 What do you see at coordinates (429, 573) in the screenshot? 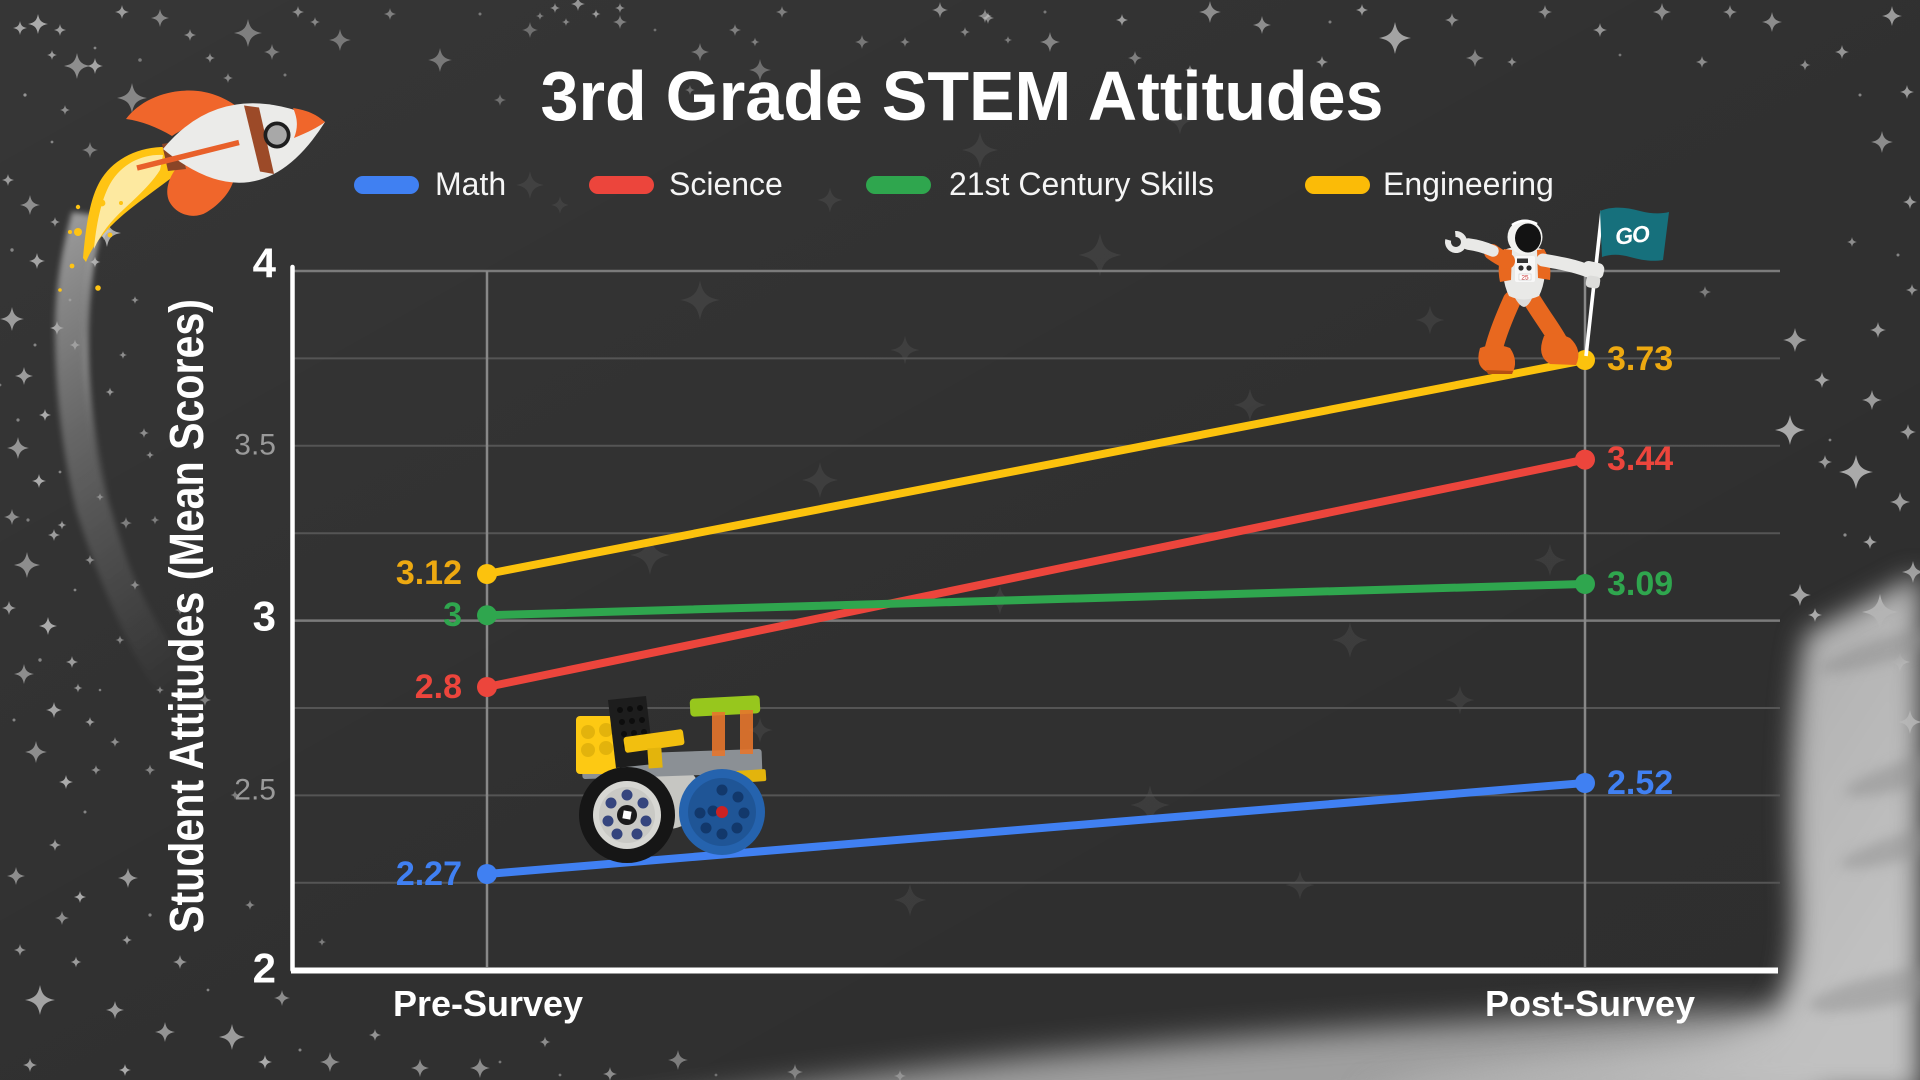
I see `svg-text: 3.12` at bounding box center [429, 573].